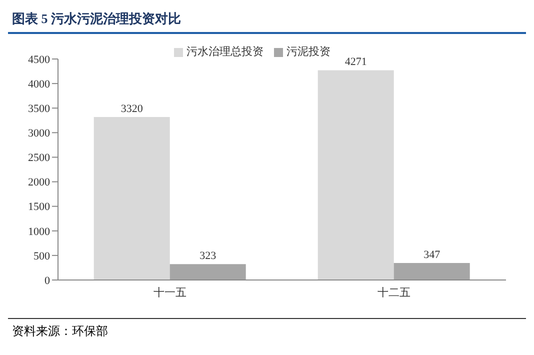 Image resolution: width=534 pixels, height=355 pixels. I want to click on y-tick-label: 2000, so click(39, 182).